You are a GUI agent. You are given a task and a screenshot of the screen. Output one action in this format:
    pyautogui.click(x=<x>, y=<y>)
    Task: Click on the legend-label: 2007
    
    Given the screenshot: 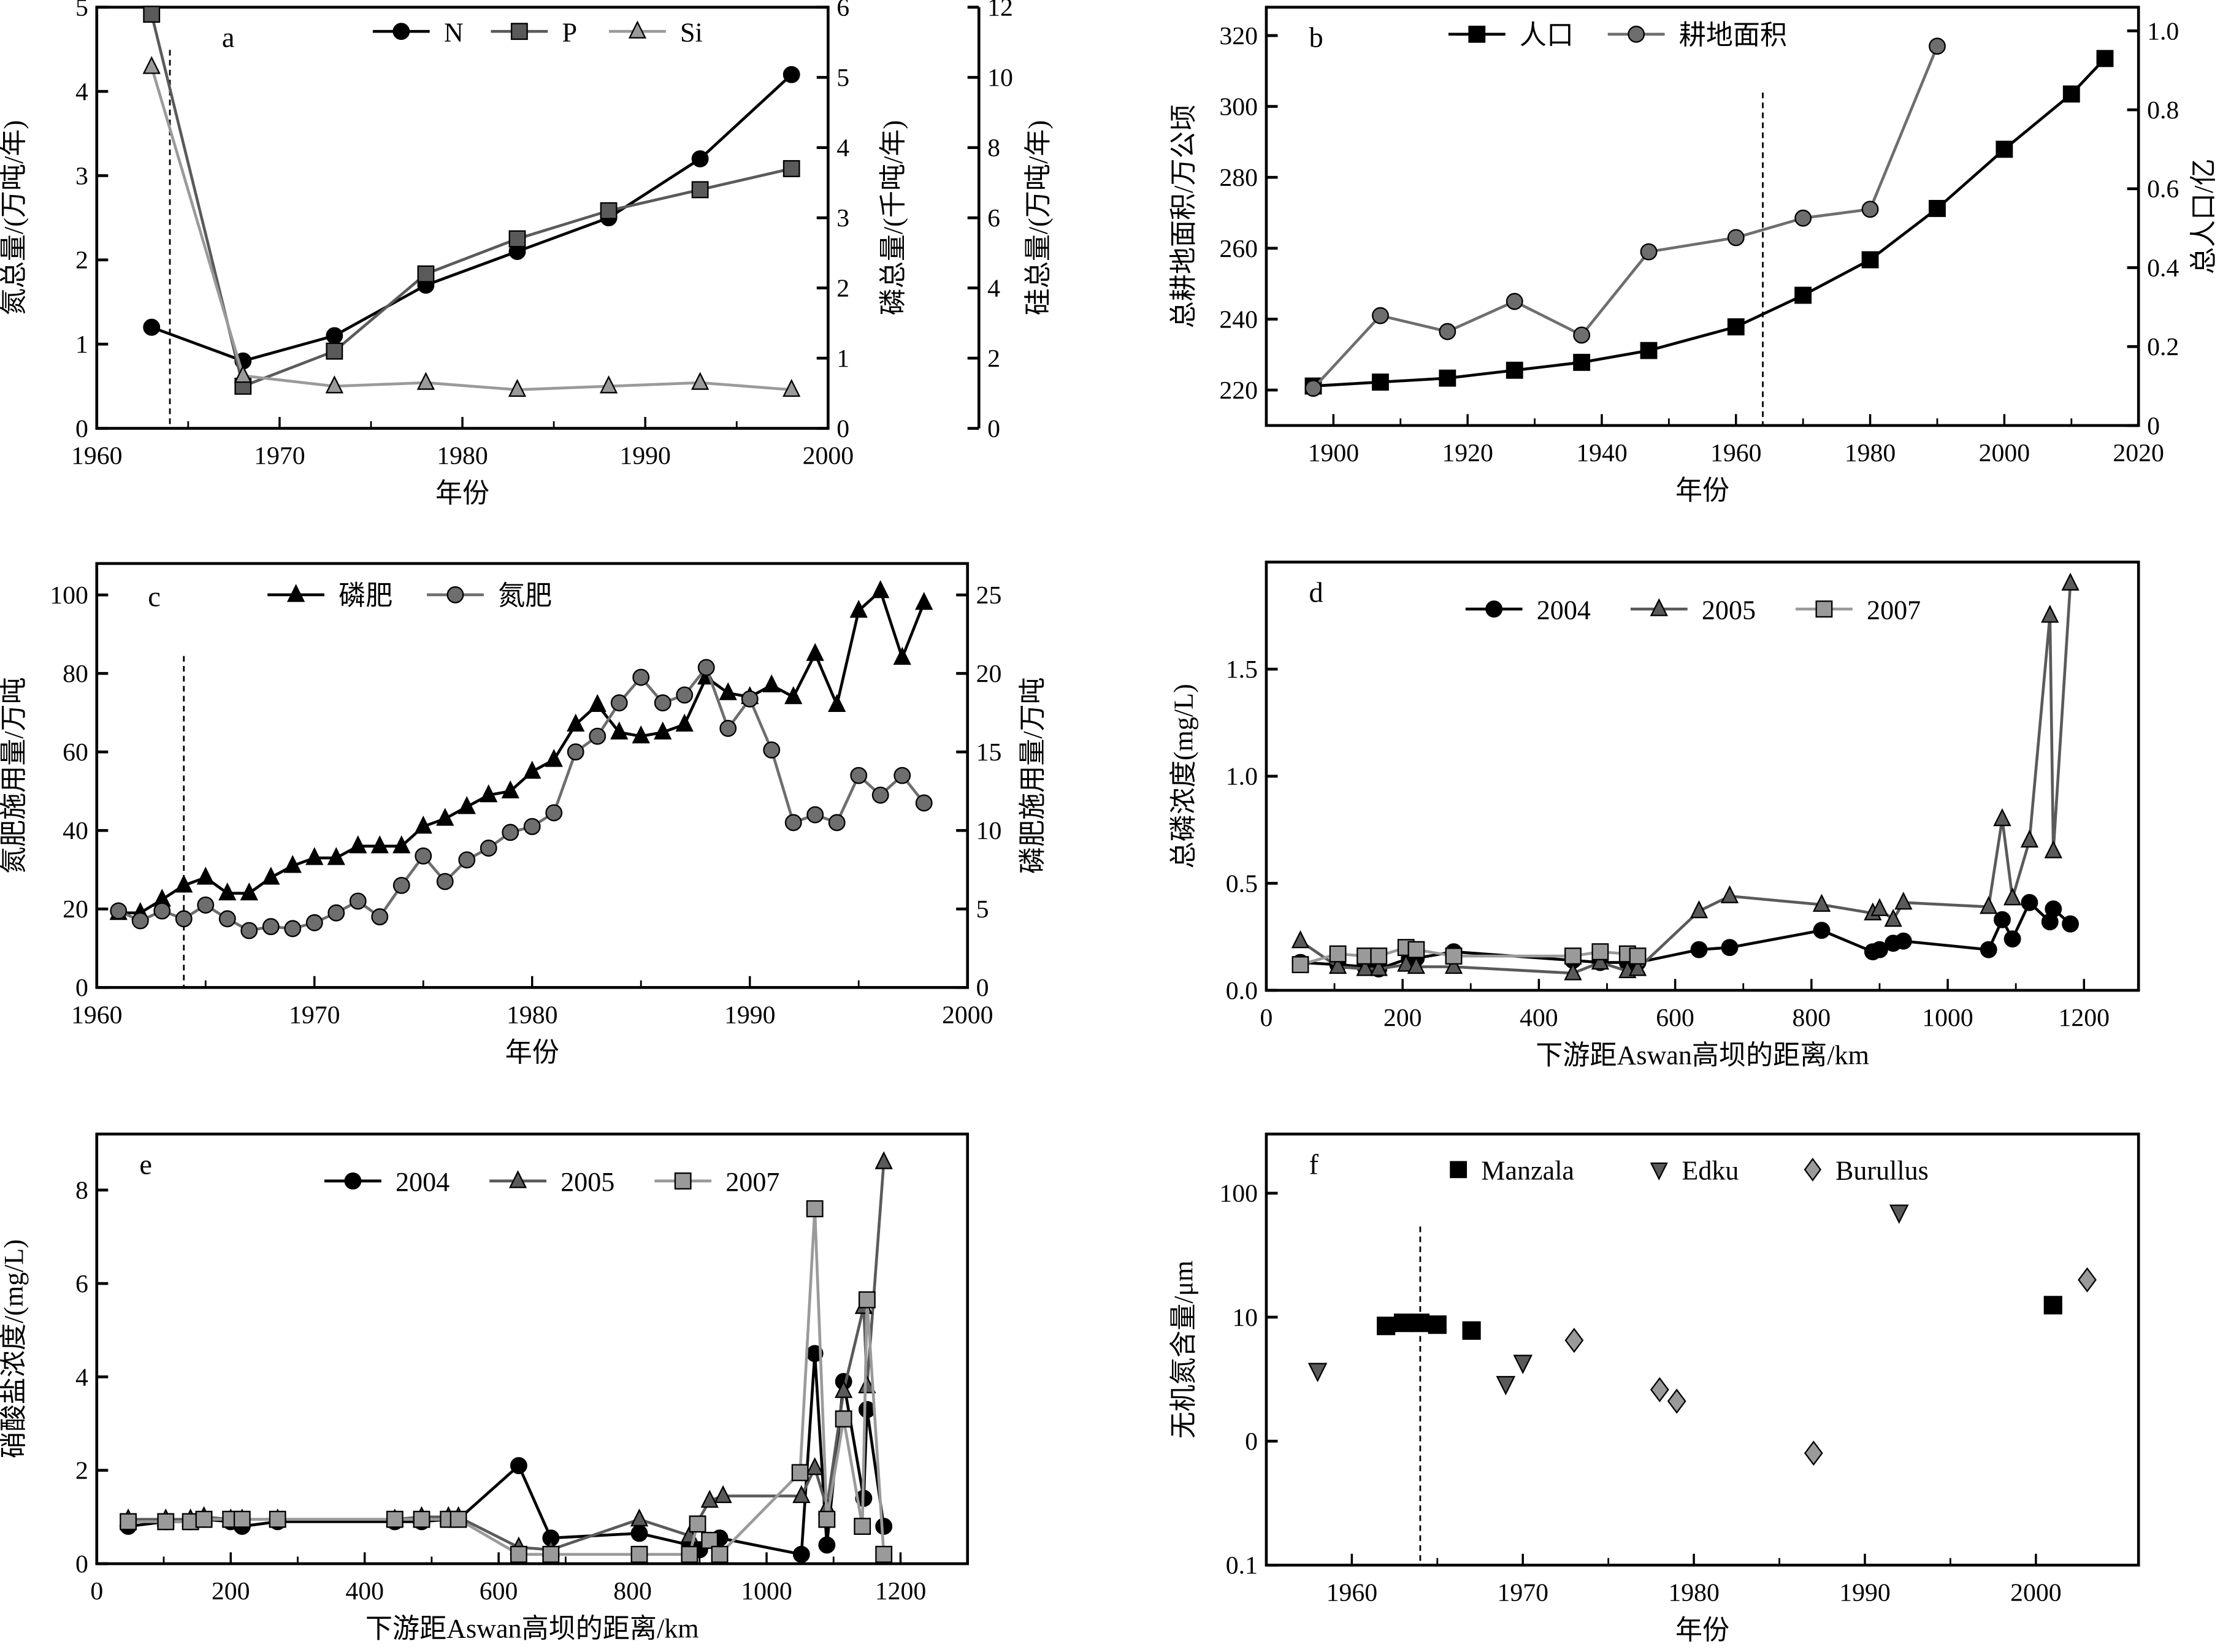 What is the action you would take?
    pyautogui.click(x=1894, y=610)
    